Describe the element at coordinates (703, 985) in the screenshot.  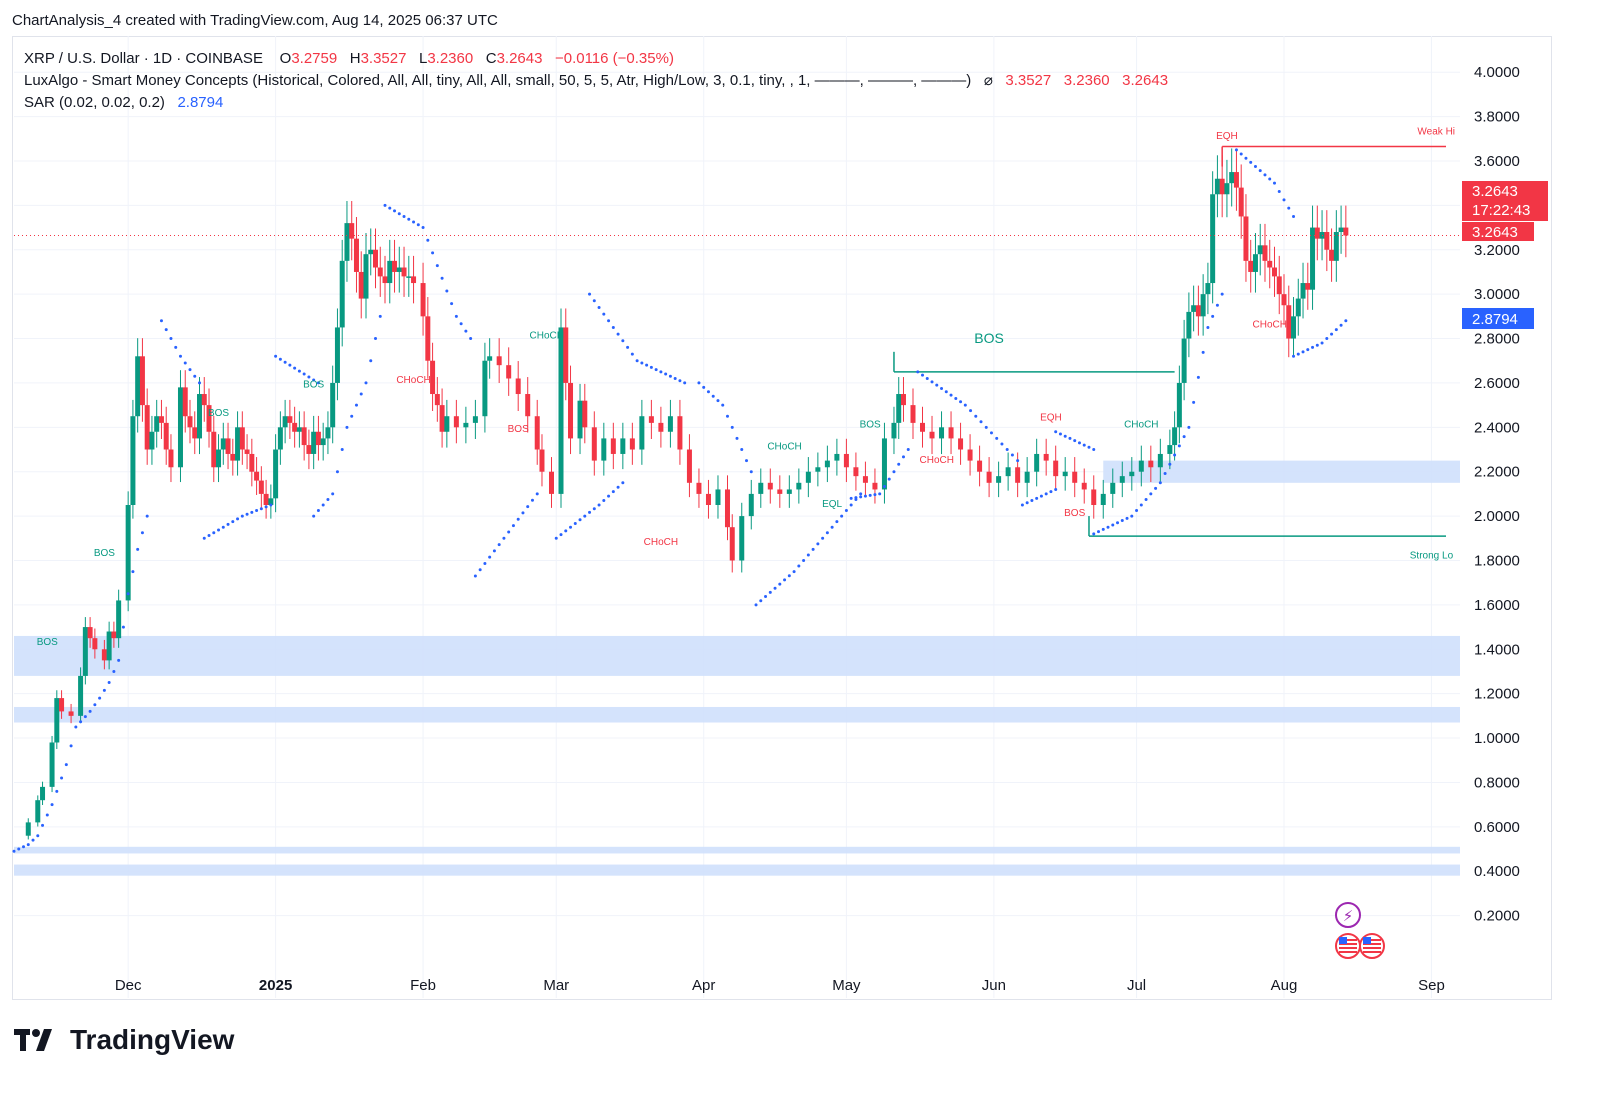
I see `x-tick-label: Apr` at that location.